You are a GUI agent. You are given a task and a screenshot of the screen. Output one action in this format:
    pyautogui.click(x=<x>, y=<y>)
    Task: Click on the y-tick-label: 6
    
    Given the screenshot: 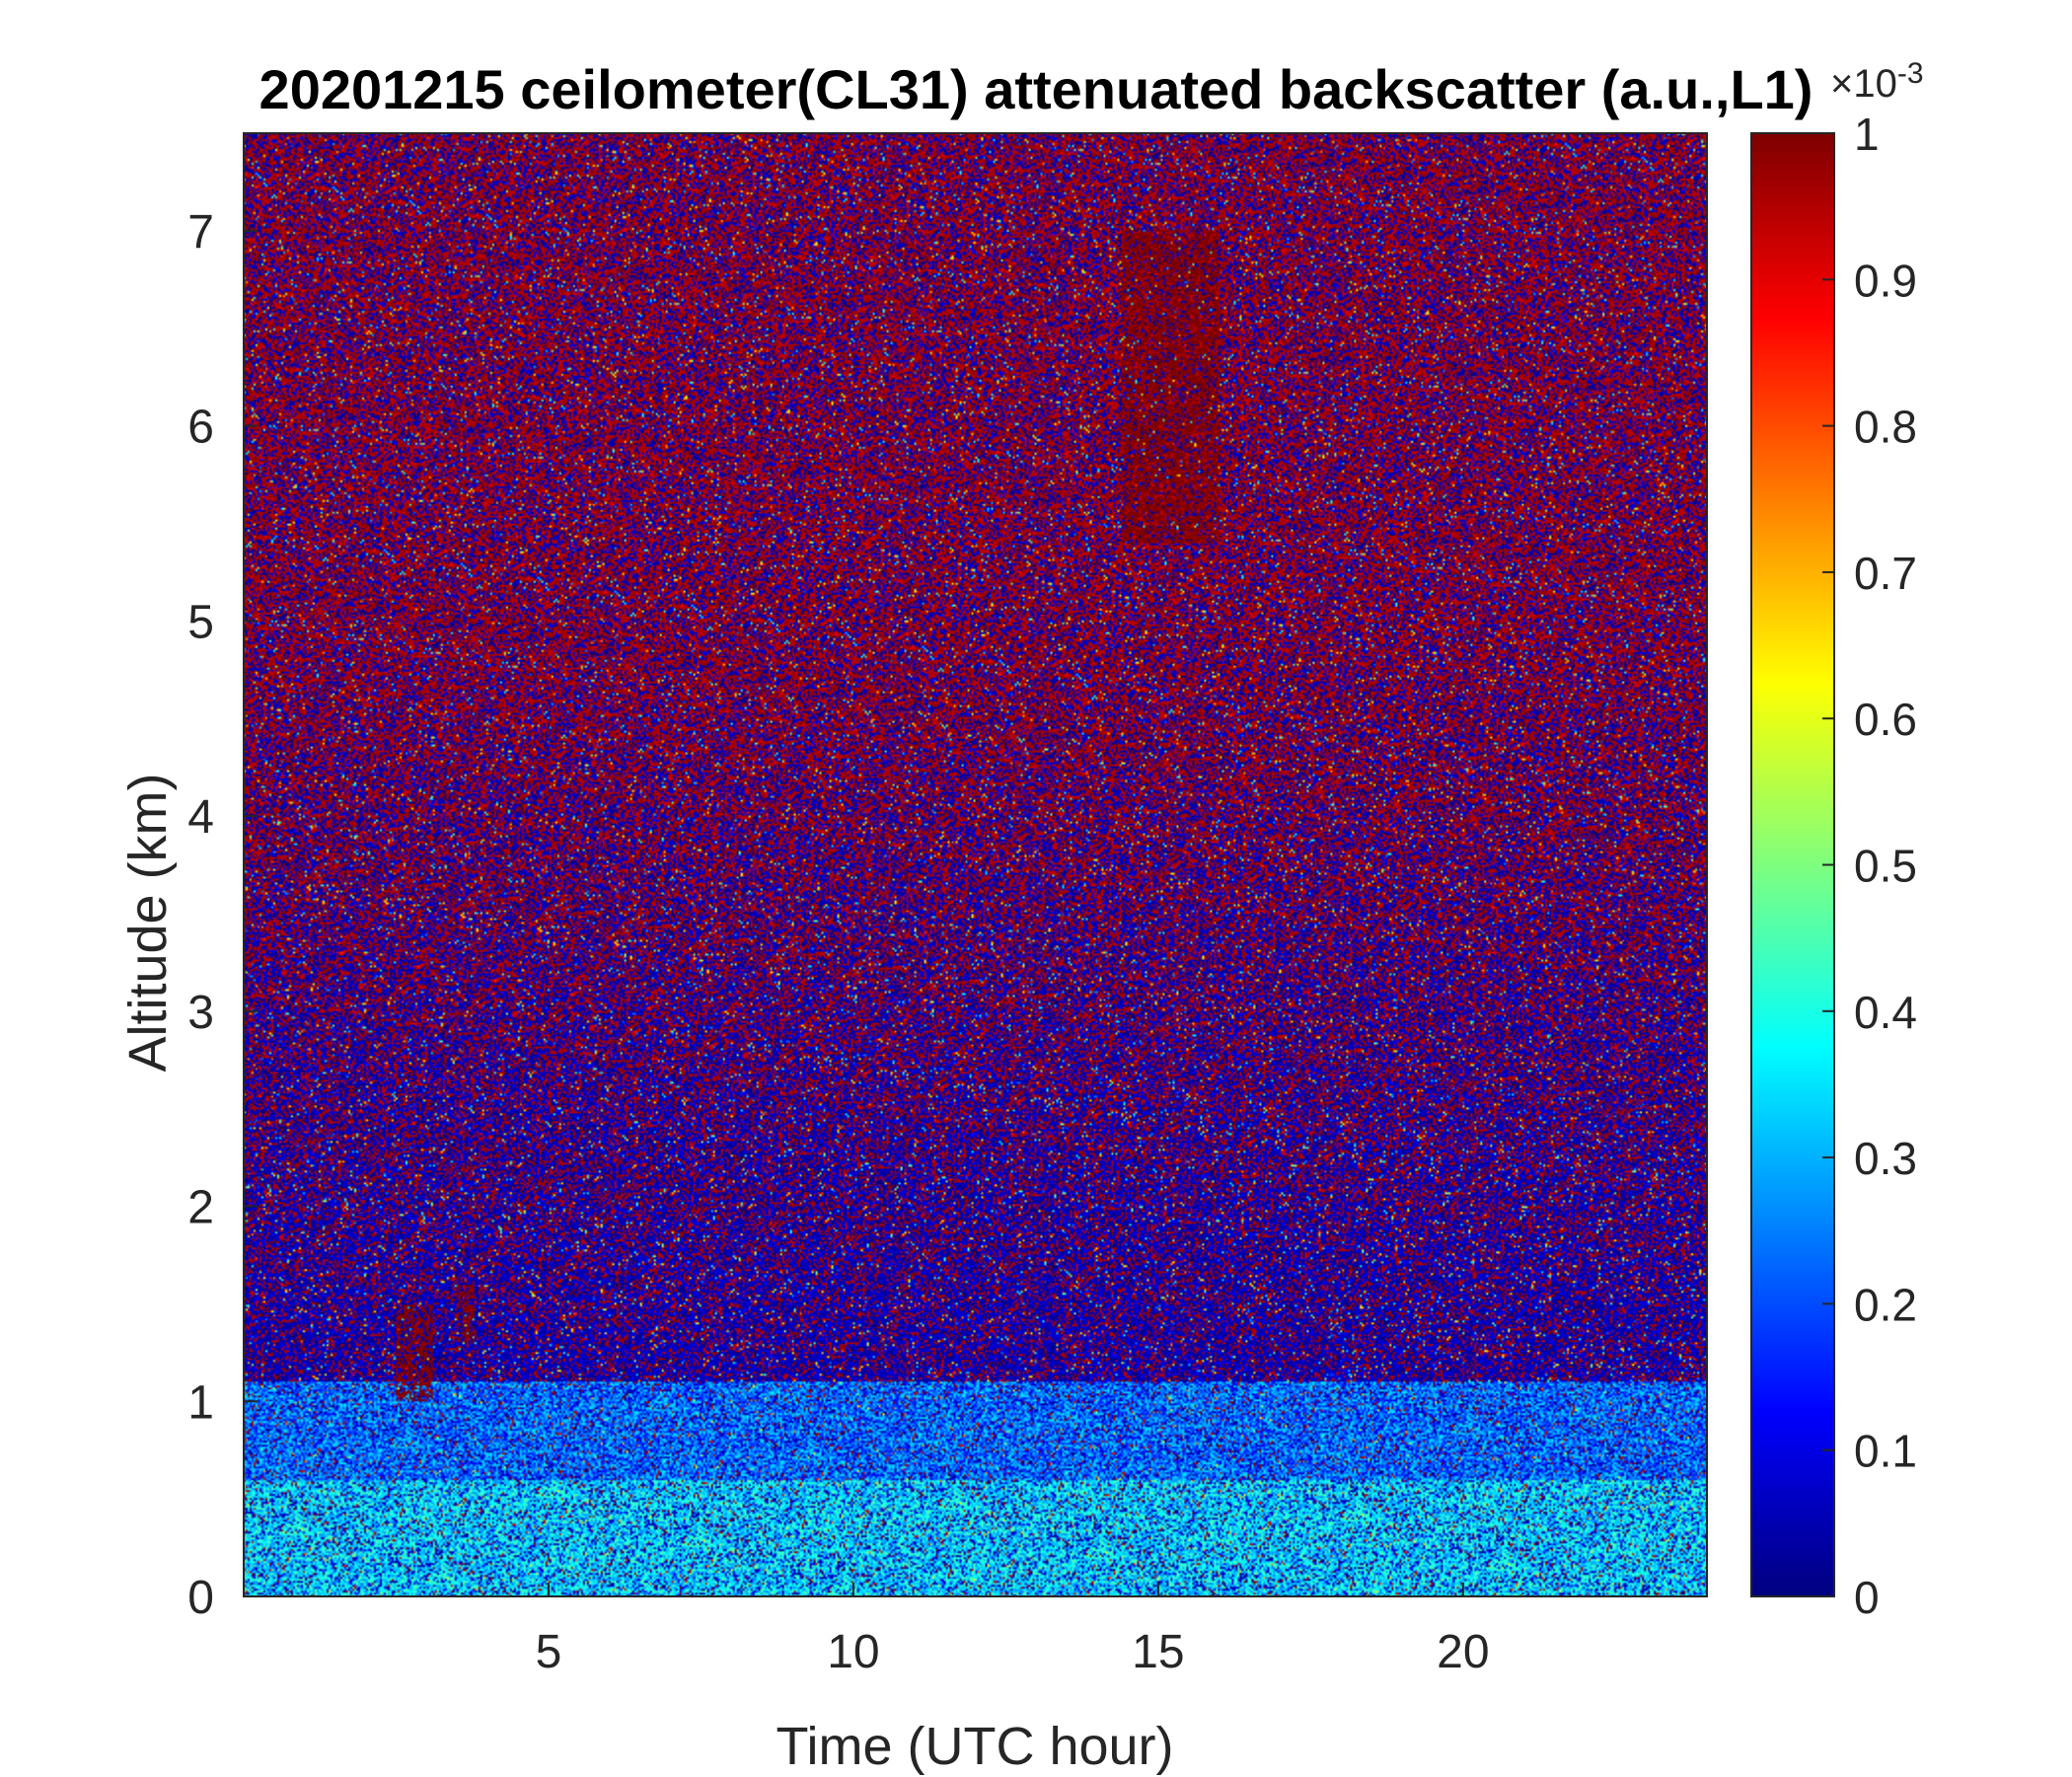 What is the action you would take?
    pyautogui.click(x=201, y=428)
    